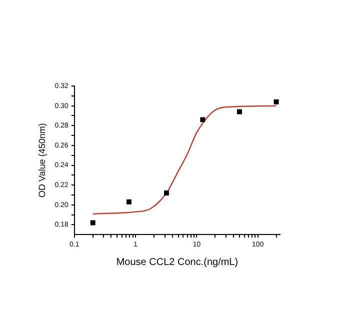 The image size is (359, 325). What do you see at coordinates (177, 262) in the screenshot?
I see `x-axis-title: Mouse CCL2 Conc.(ng/mL)` at bounding box center [177, 262].